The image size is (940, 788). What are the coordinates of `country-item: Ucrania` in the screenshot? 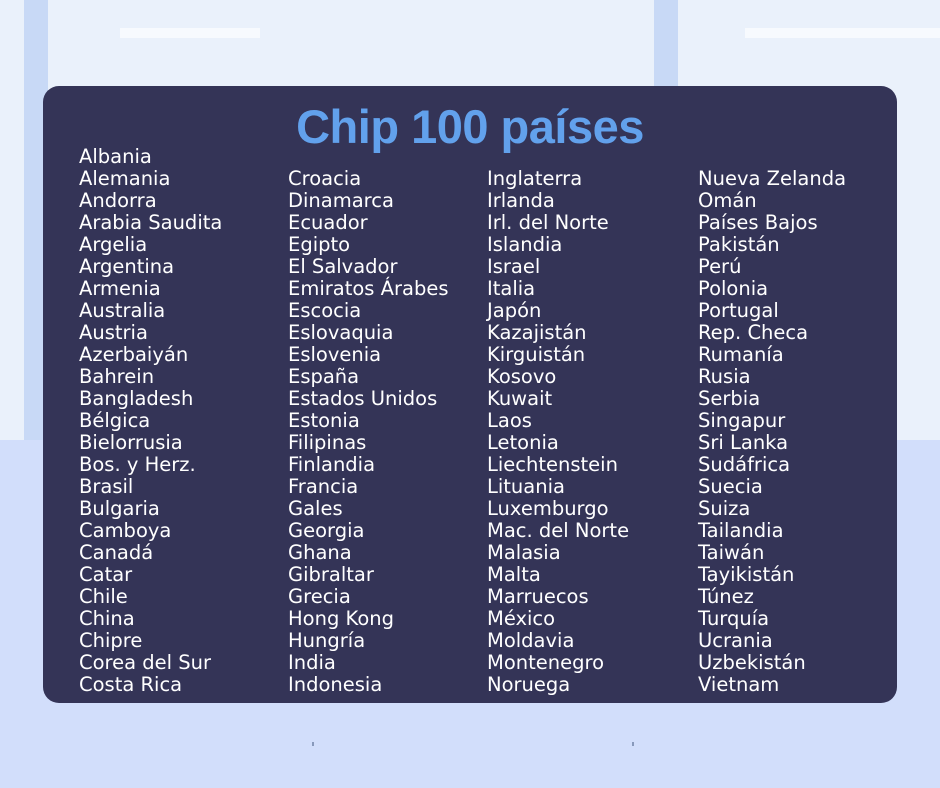 It's located at (735, 640).